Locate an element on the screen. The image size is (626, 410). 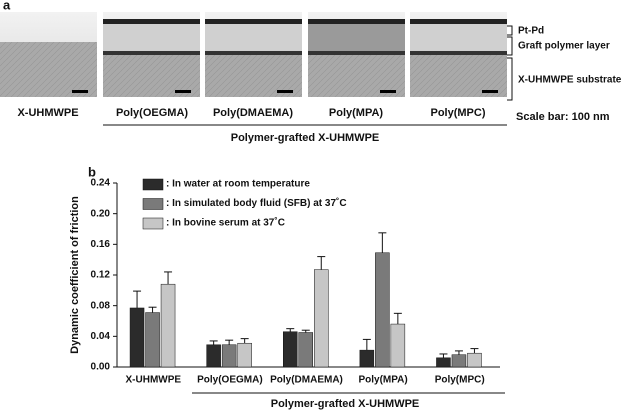
scale-bar-label: Scale bar: 100 nm is located at coordinates (563, 117).